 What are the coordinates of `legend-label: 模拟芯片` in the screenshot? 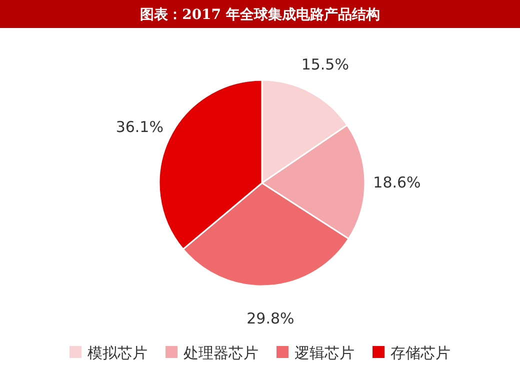 It's located at (118, 353).